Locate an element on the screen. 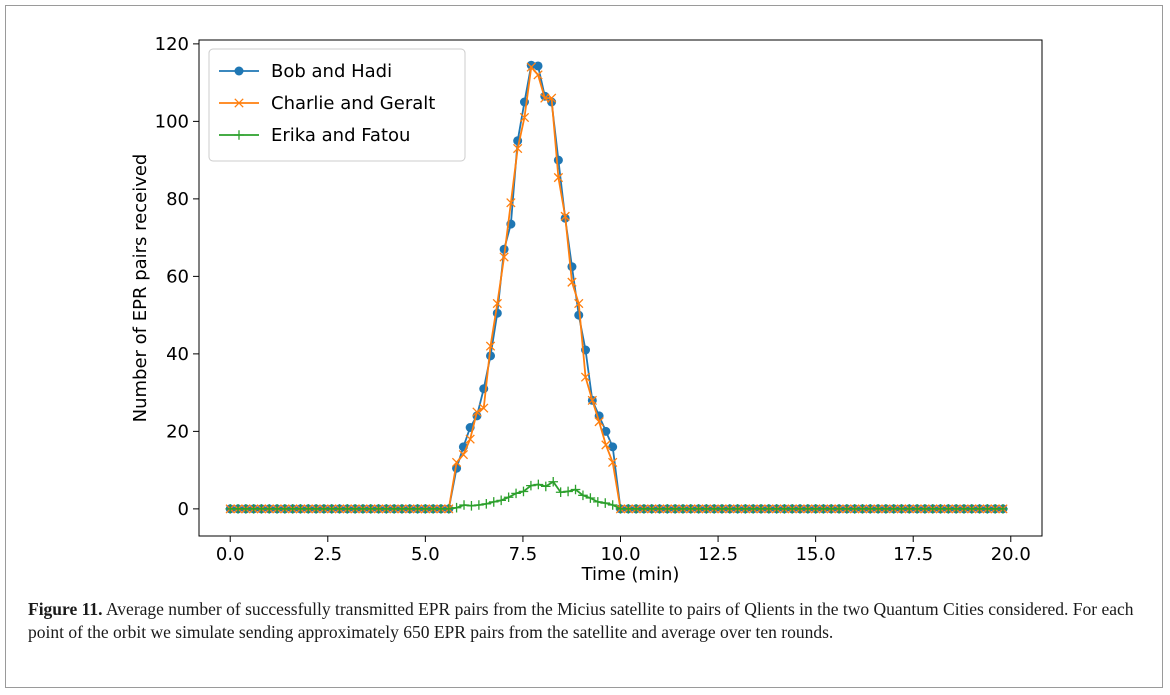  x-tick-label: 2.5 is located at coordinates (327, 554).